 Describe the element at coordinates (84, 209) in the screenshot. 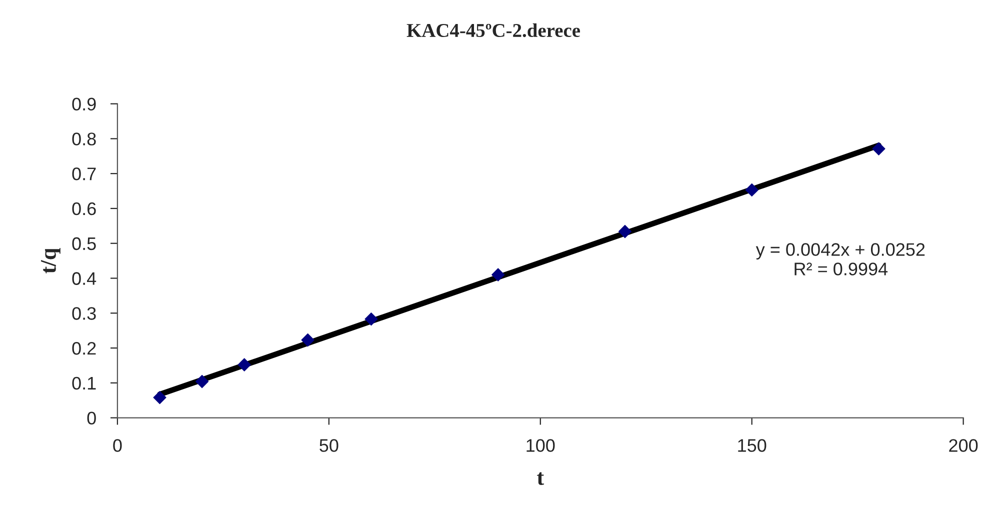

I see `y-tick-label: 0.6` at that location.